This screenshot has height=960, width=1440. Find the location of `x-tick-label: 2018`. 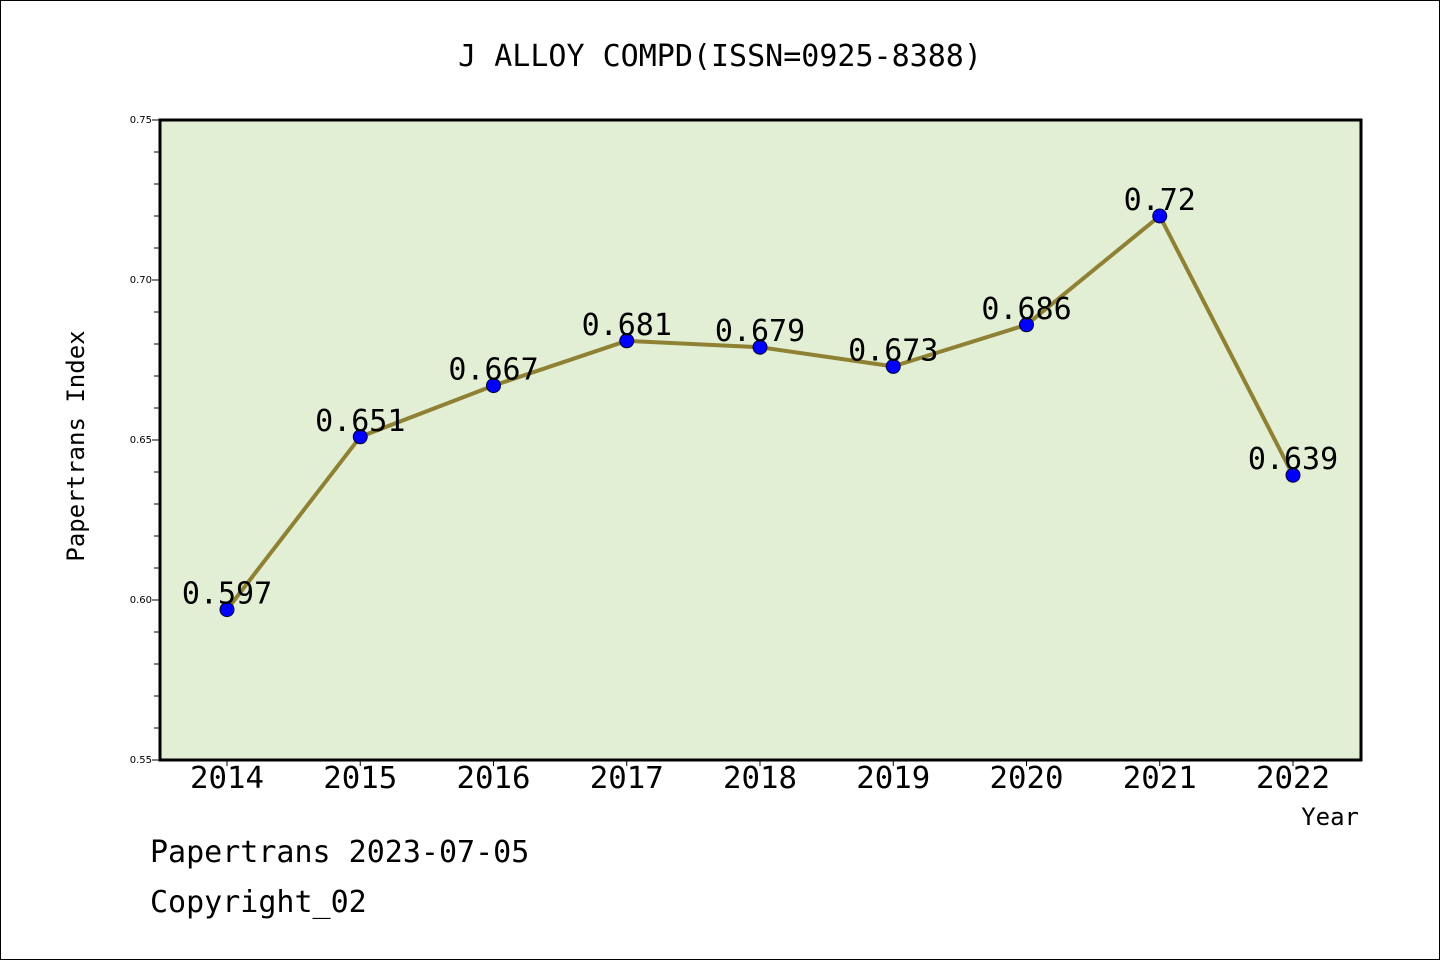

x-tick-label: 2018 is located at coordinates (760, 778).